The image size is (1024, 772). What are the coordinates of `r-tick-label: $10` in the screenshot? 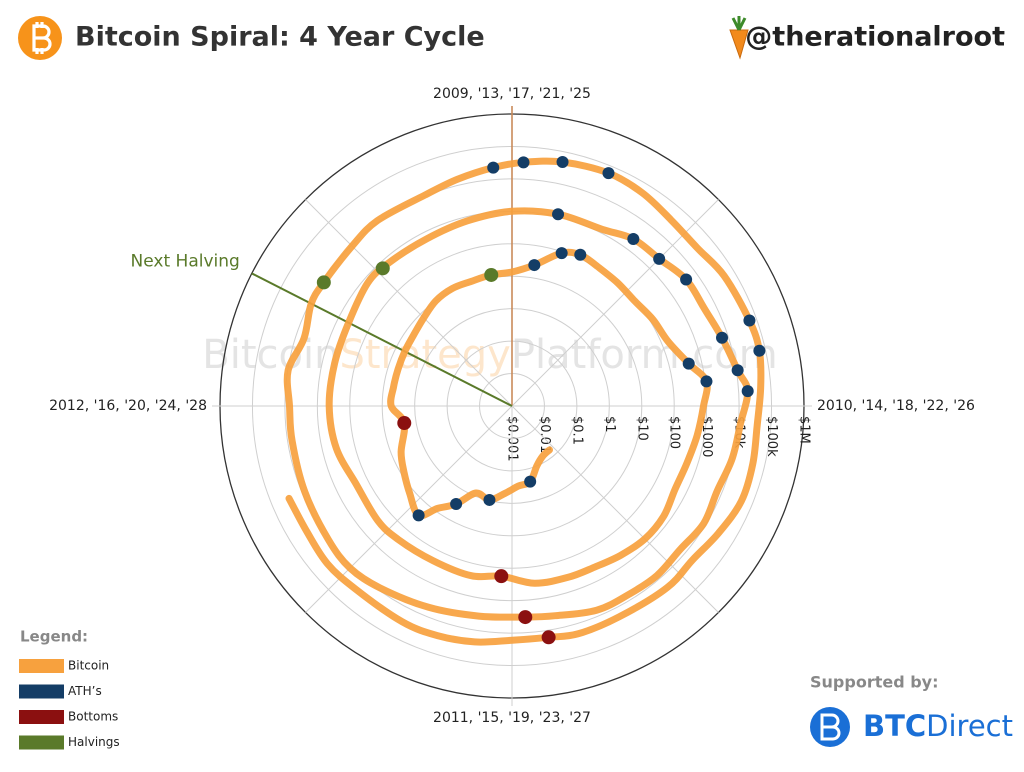 It's located at (641, 428).